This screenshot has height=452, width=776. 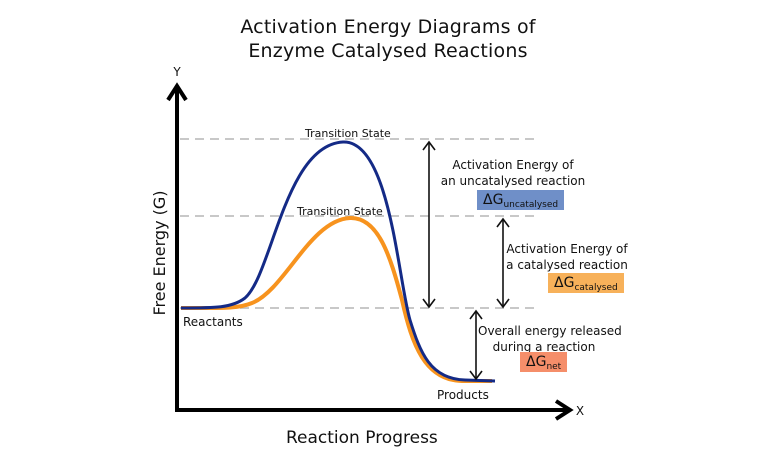 I want to click on delta-g-net-badge: ΔGnet, so click(x=544, y=362).